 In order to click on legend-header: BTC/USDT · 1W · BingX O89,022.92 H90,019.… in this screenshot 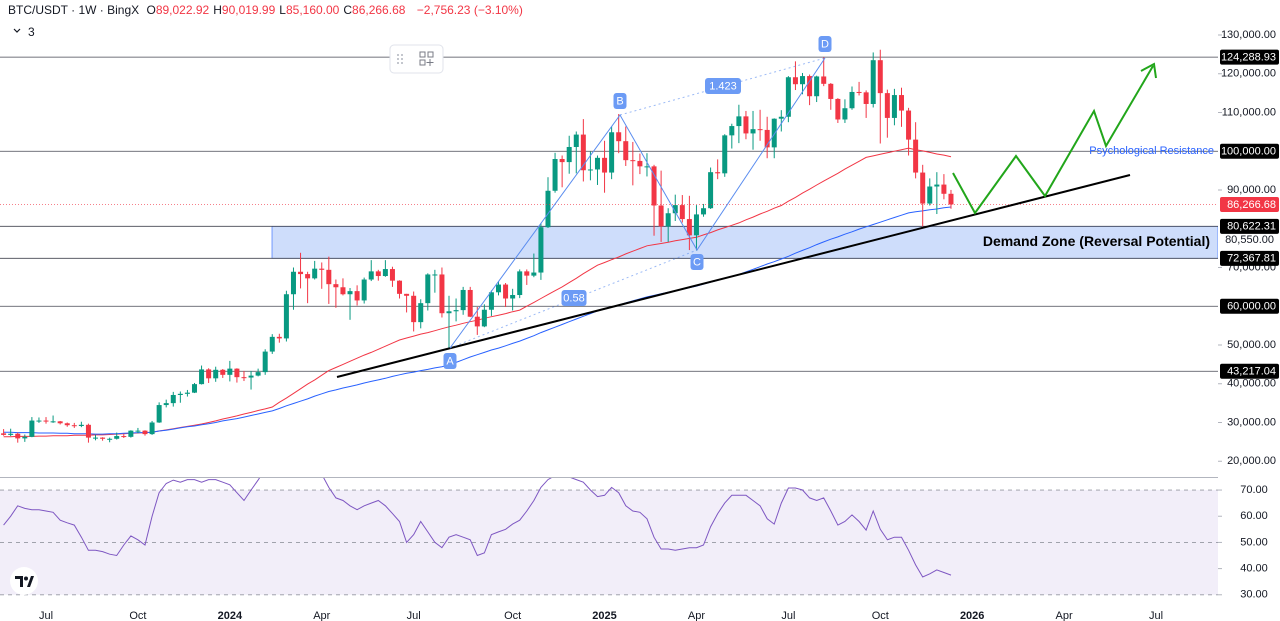, I will do `click(267, 10)`.